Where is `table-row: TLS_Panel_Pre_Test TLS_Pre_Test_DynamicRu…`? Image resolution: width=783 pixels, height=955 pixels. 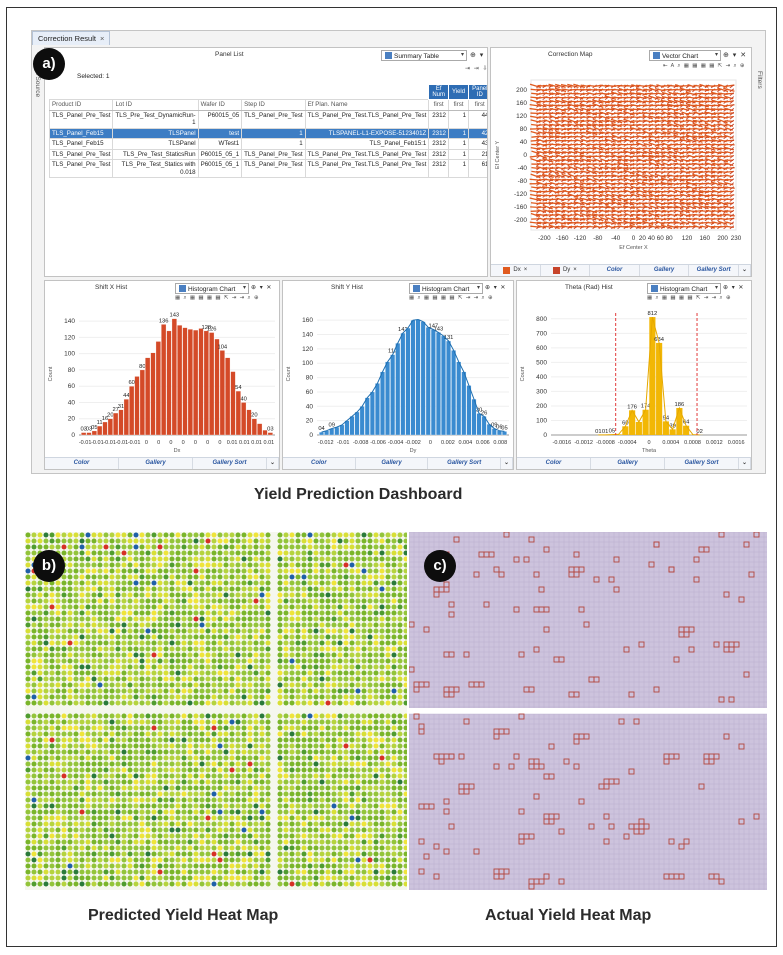
table-row: TLS_Panel_Pre_Test TLS_Pre_Test_DynamicRu… is located at coordinates (267, 119).